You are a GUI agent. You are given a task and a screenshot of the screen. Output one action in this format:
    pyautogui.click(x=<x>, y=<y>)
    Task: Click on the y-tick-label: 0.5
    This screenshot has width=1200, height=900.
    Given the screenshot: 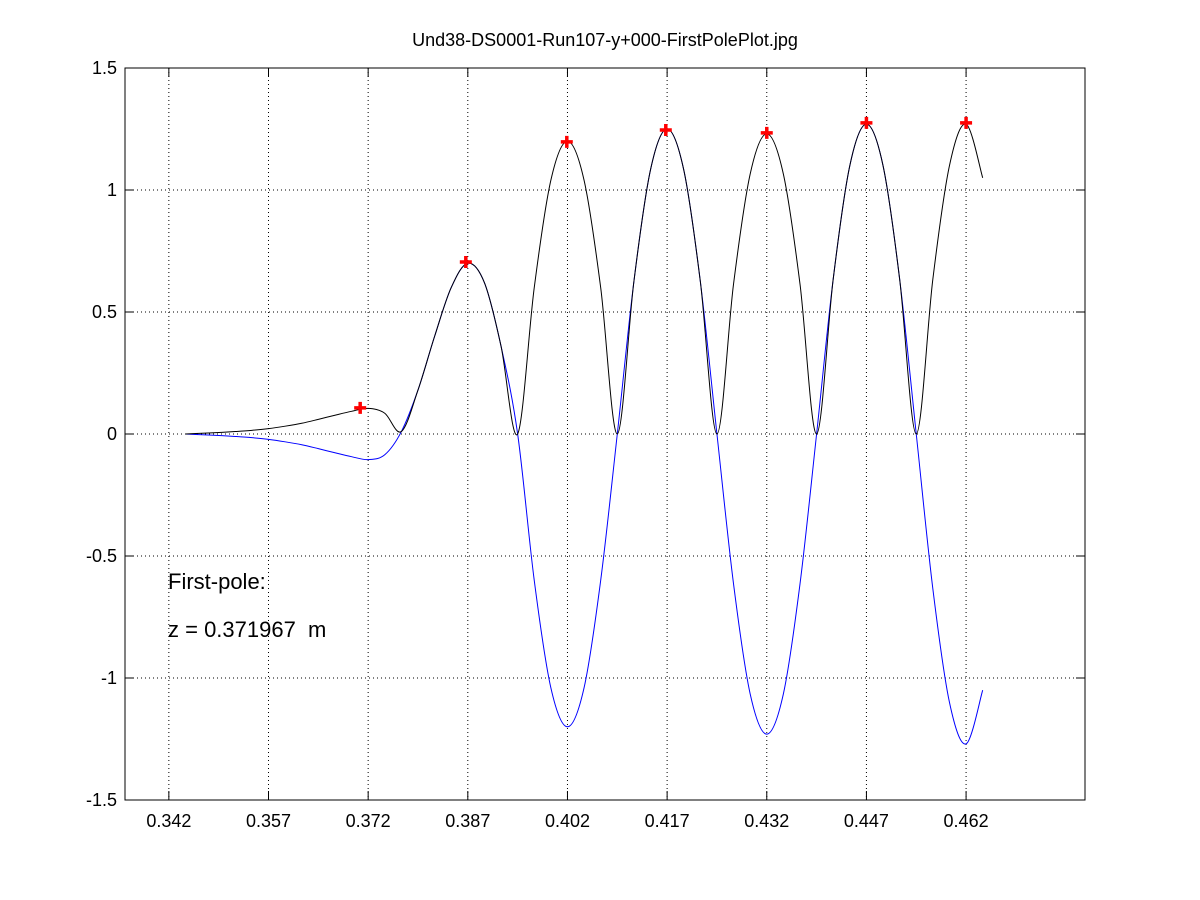 What is the action you would take?
    pyautogui.click(x=104, y=312)
    